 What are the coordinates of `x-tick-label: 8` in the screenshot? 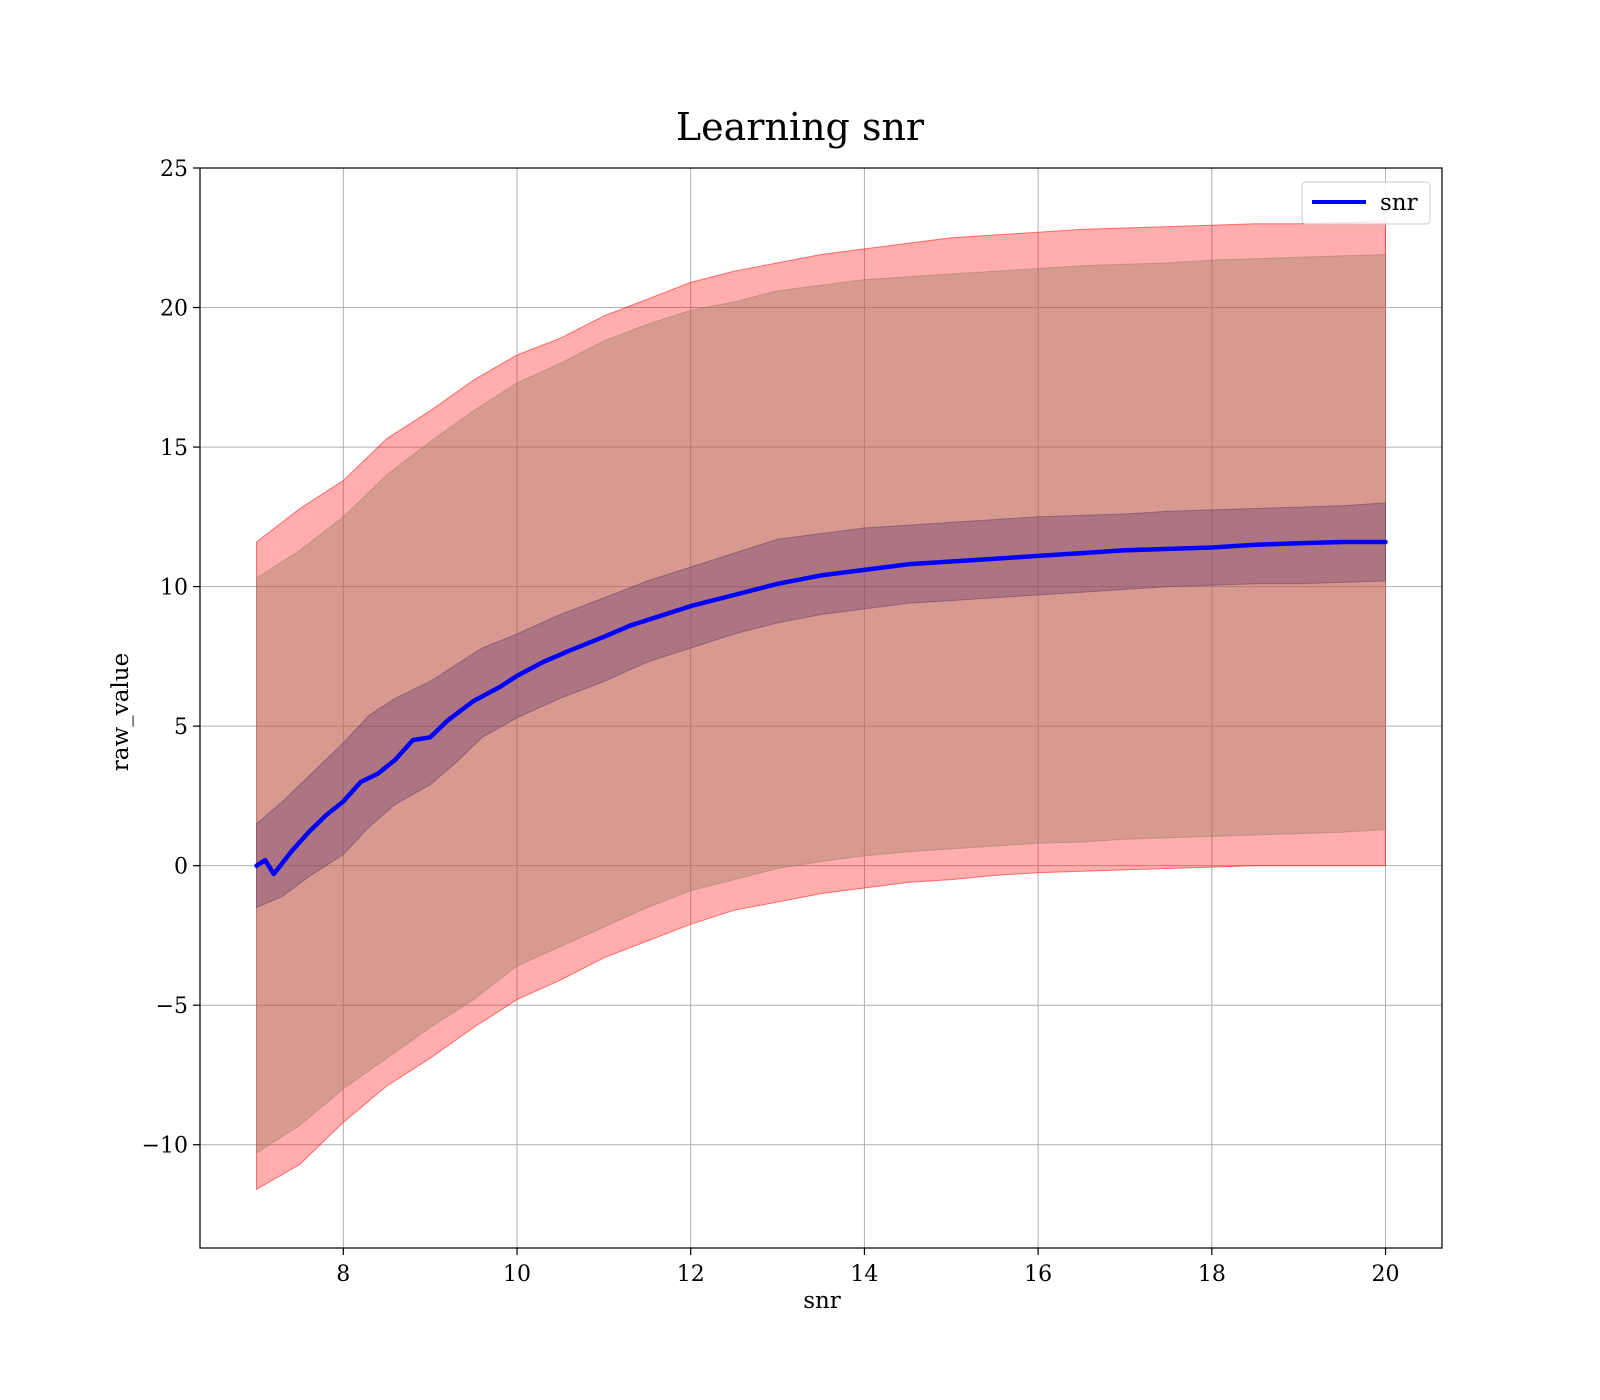 It's located at (343, 1274).